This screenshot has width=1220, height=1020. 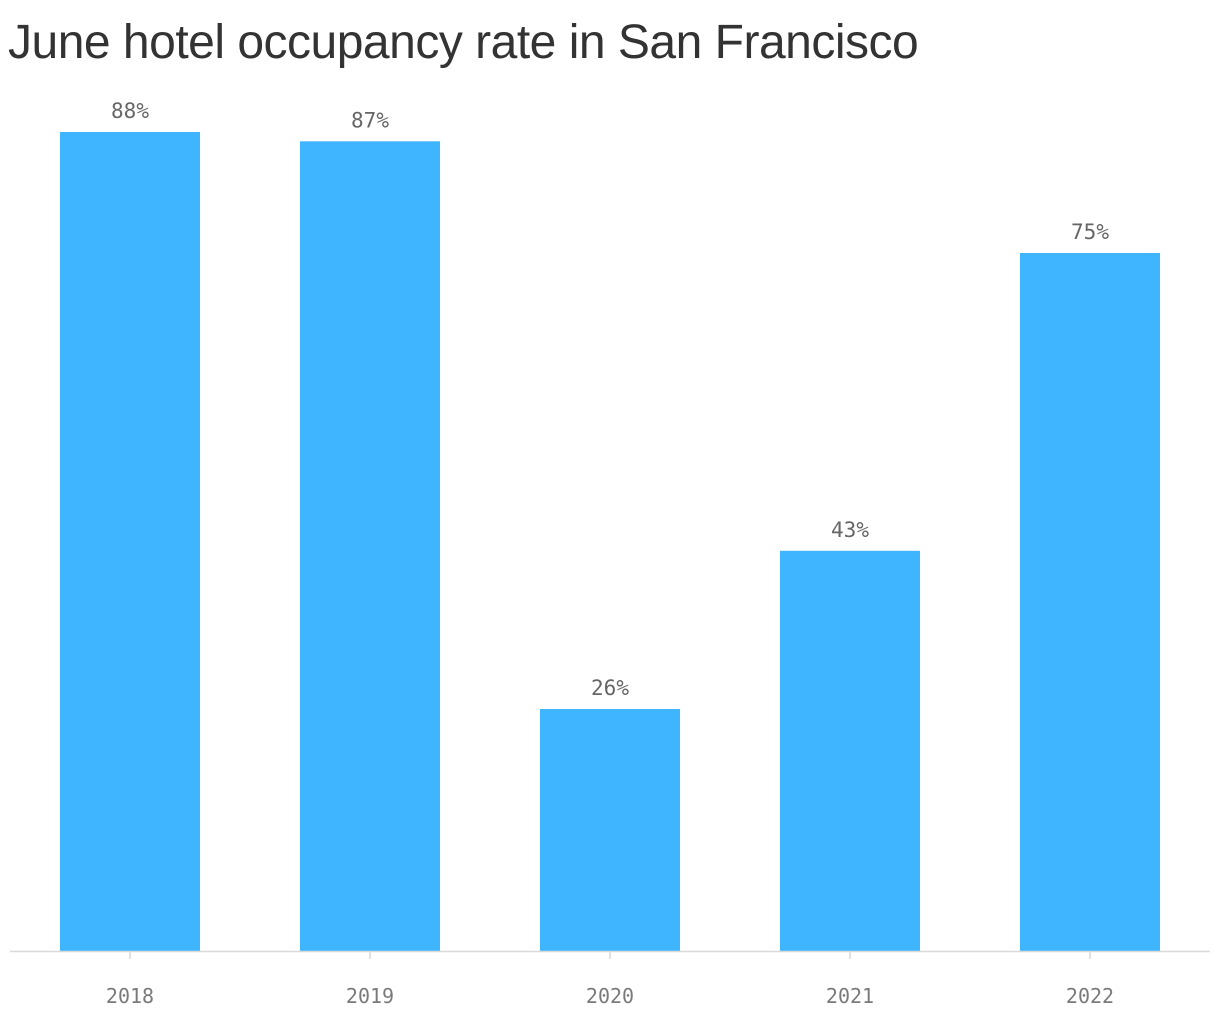 What do you see at coordinates (850, 750) in the screenshot?
I see `bar-2021` at bounding box center [850, 750].